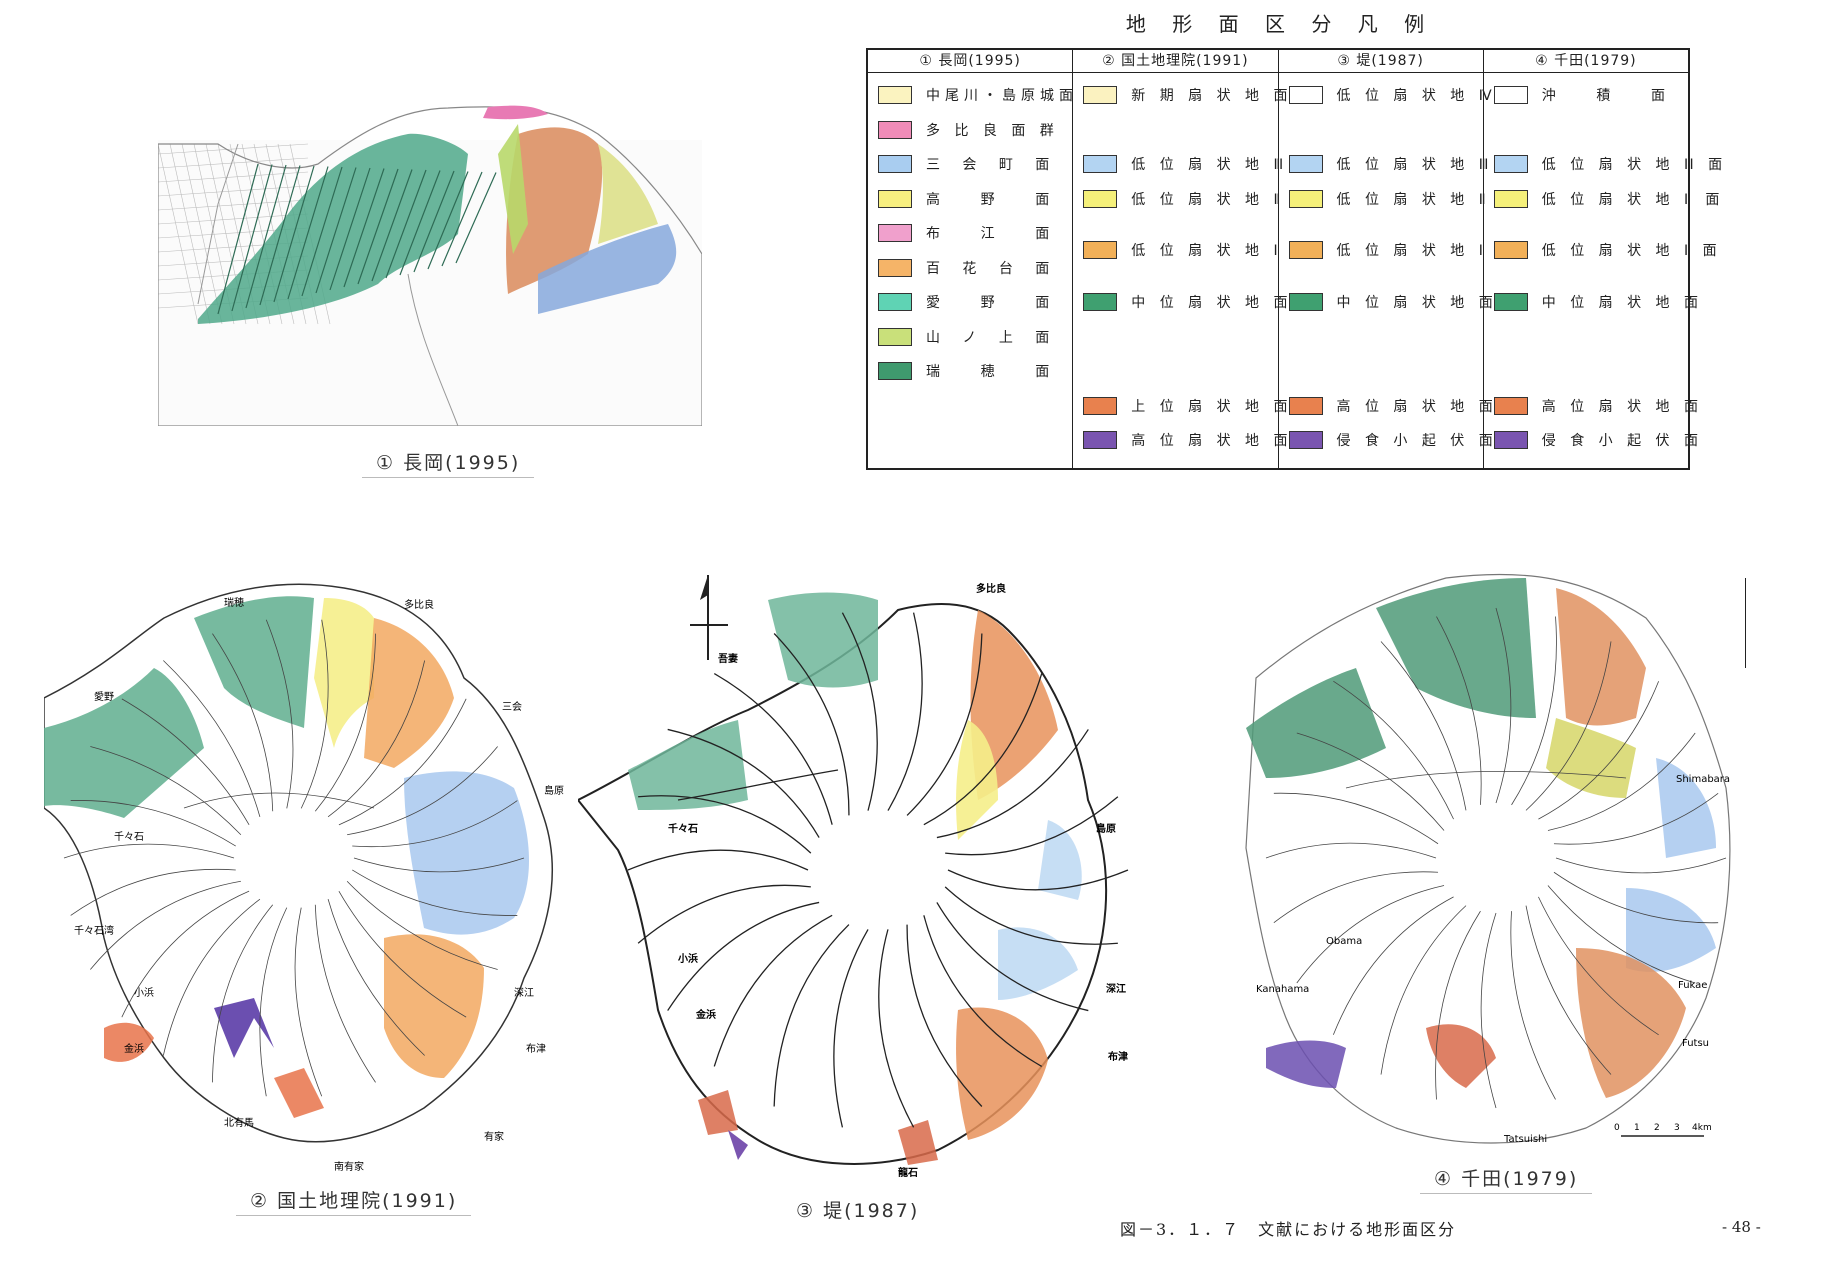 The height and width of the screenshot is (1273, 1842). What do you see at coordinates (688, 765) in the screenshot?
I see `map3-green` at bounding box center [688, 765].